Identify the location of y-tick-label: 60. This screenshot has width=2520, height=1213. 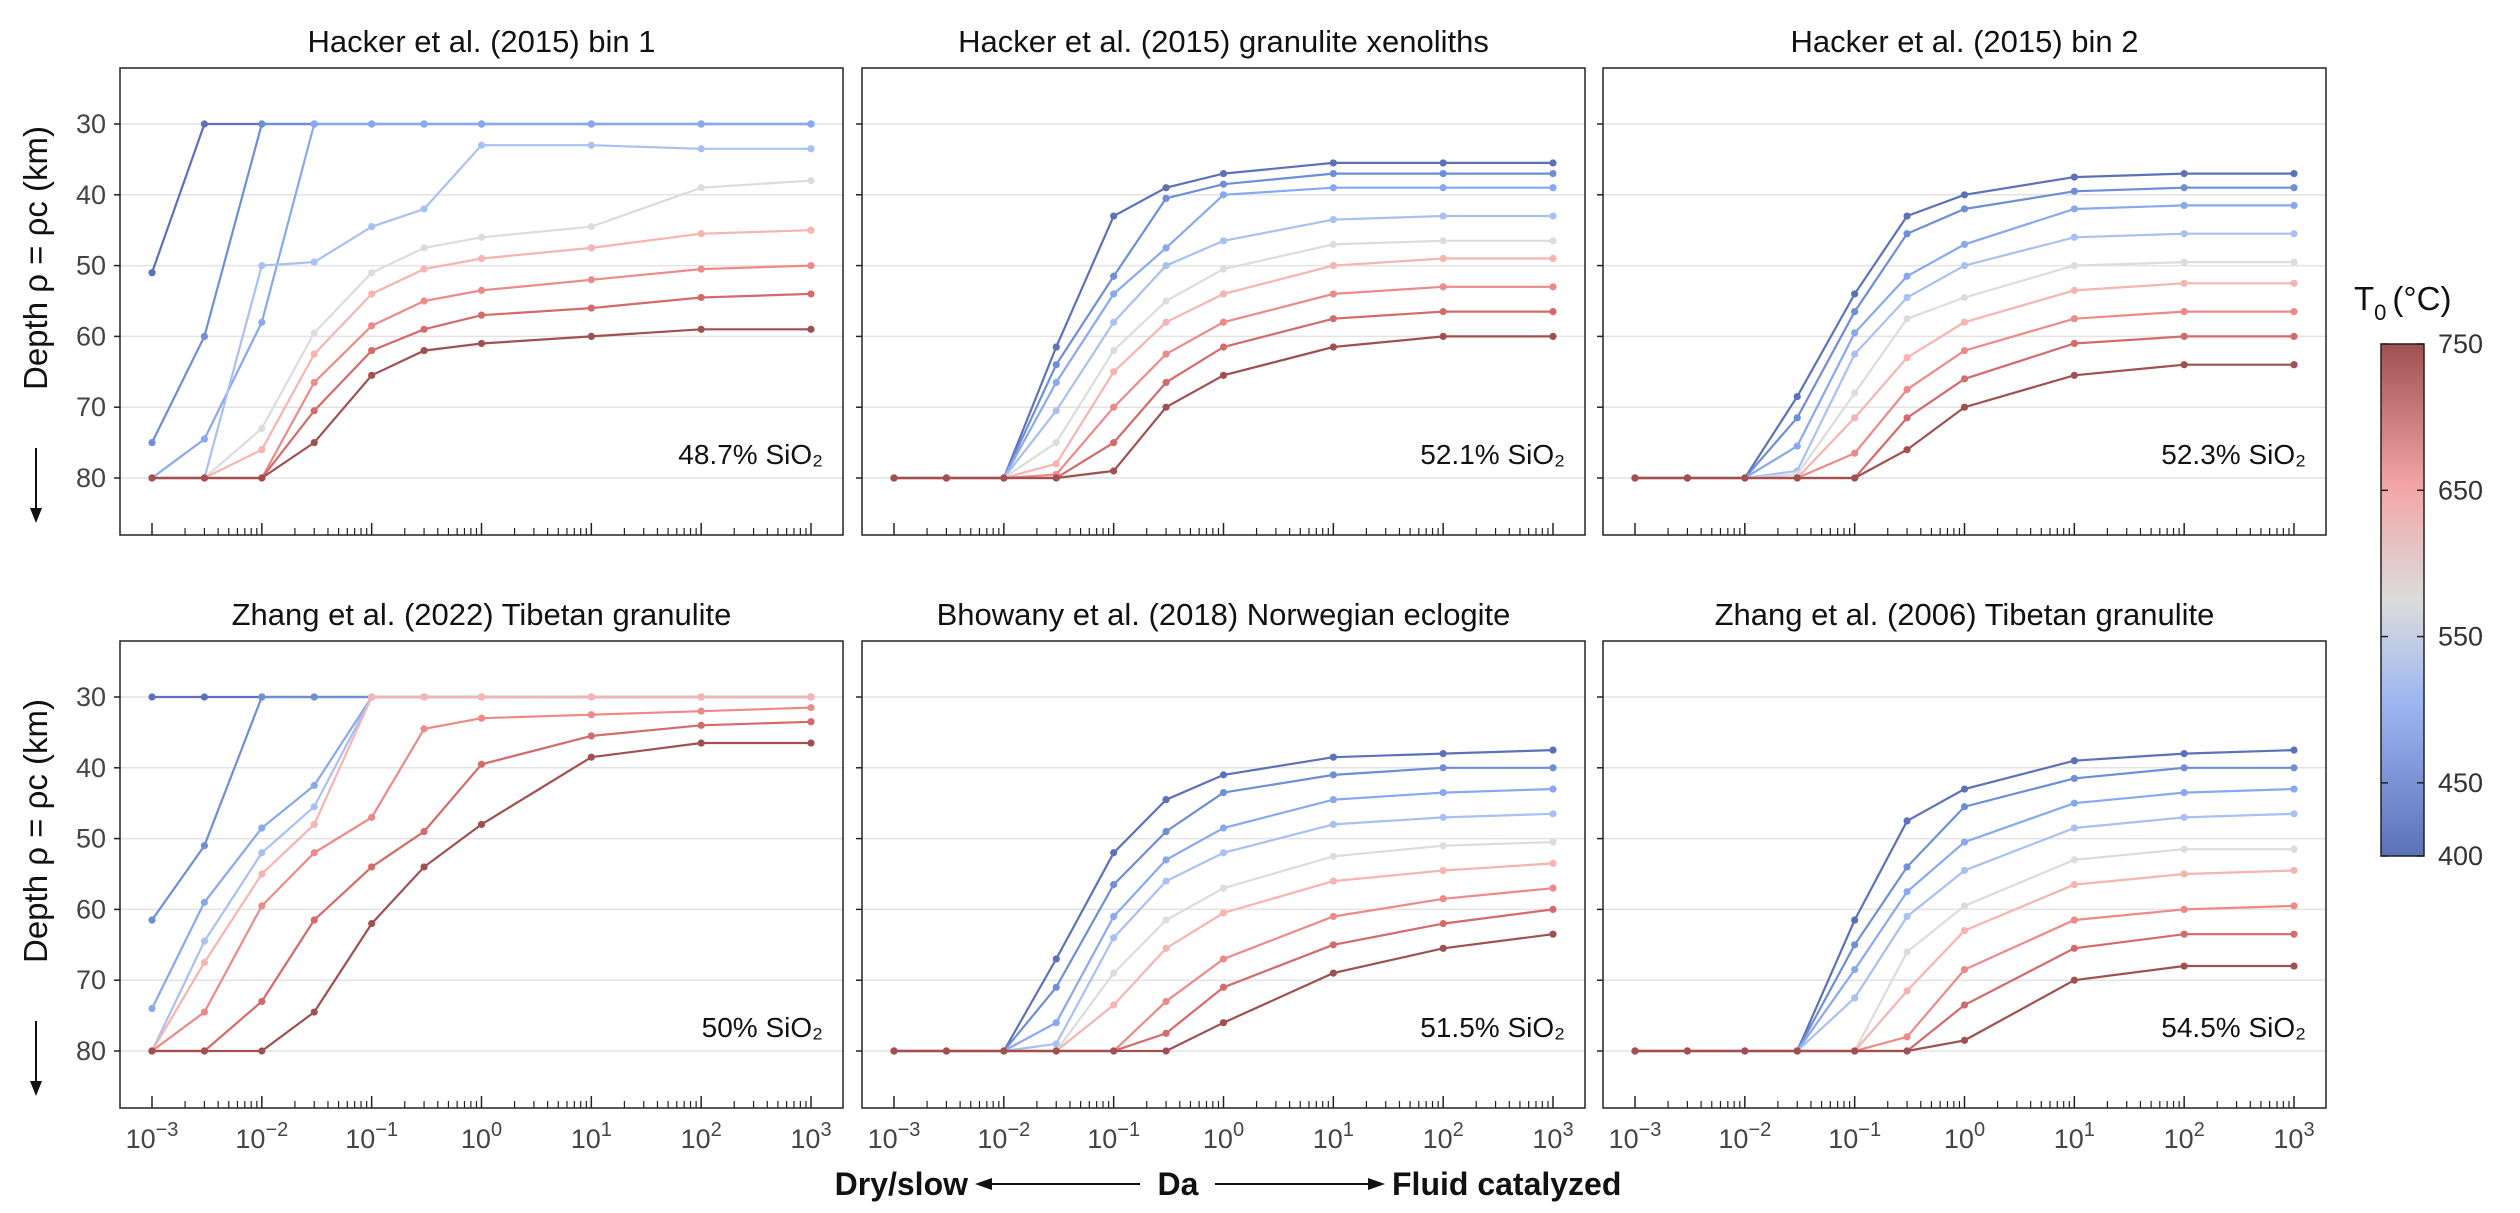
(91, 909).